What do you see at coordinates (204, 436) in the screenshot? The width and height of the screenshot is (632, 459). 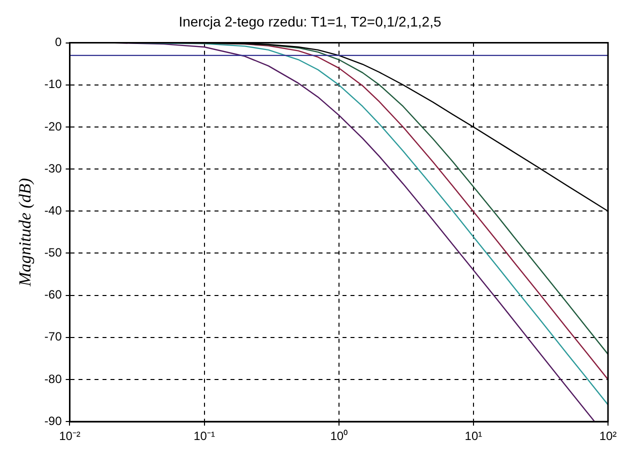 I see `x-tick-label: 10⁻¹` at bounding box center [204, 436].